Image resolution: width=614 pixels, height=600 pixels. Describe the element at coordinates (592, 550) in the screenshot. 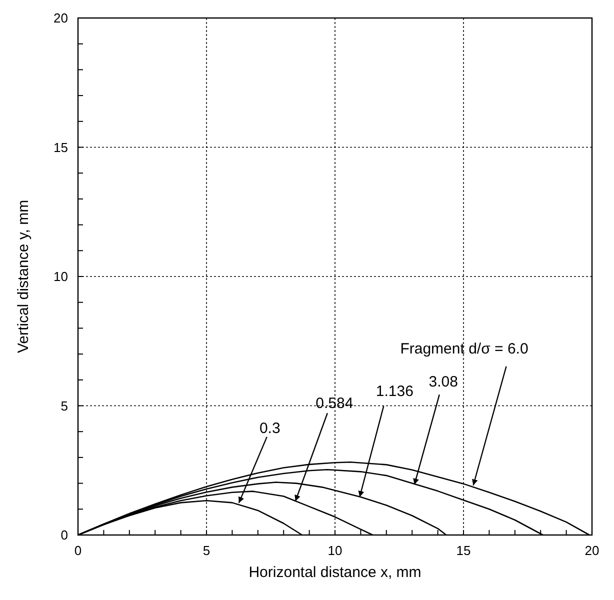

I see `x-tick-label: 20` at that location.